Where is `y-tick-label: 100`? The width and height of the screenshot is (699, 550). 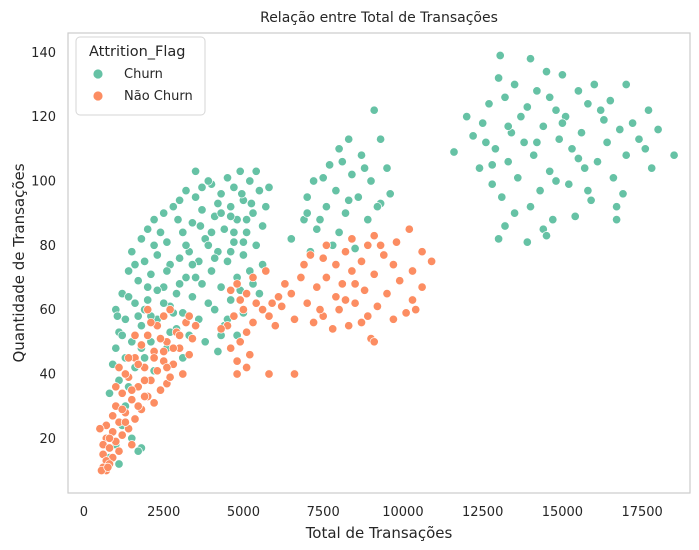
y-tick-label: 100 is located at coordinates (43, 181).